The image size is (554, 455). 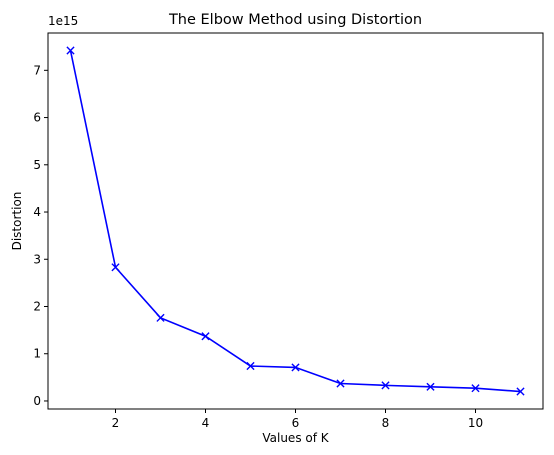 What do you see at coordinates (295, 20) in the screenshot?
I see `chart-title: The Elbow Method using Distortion` at bounding box center [295, 20].